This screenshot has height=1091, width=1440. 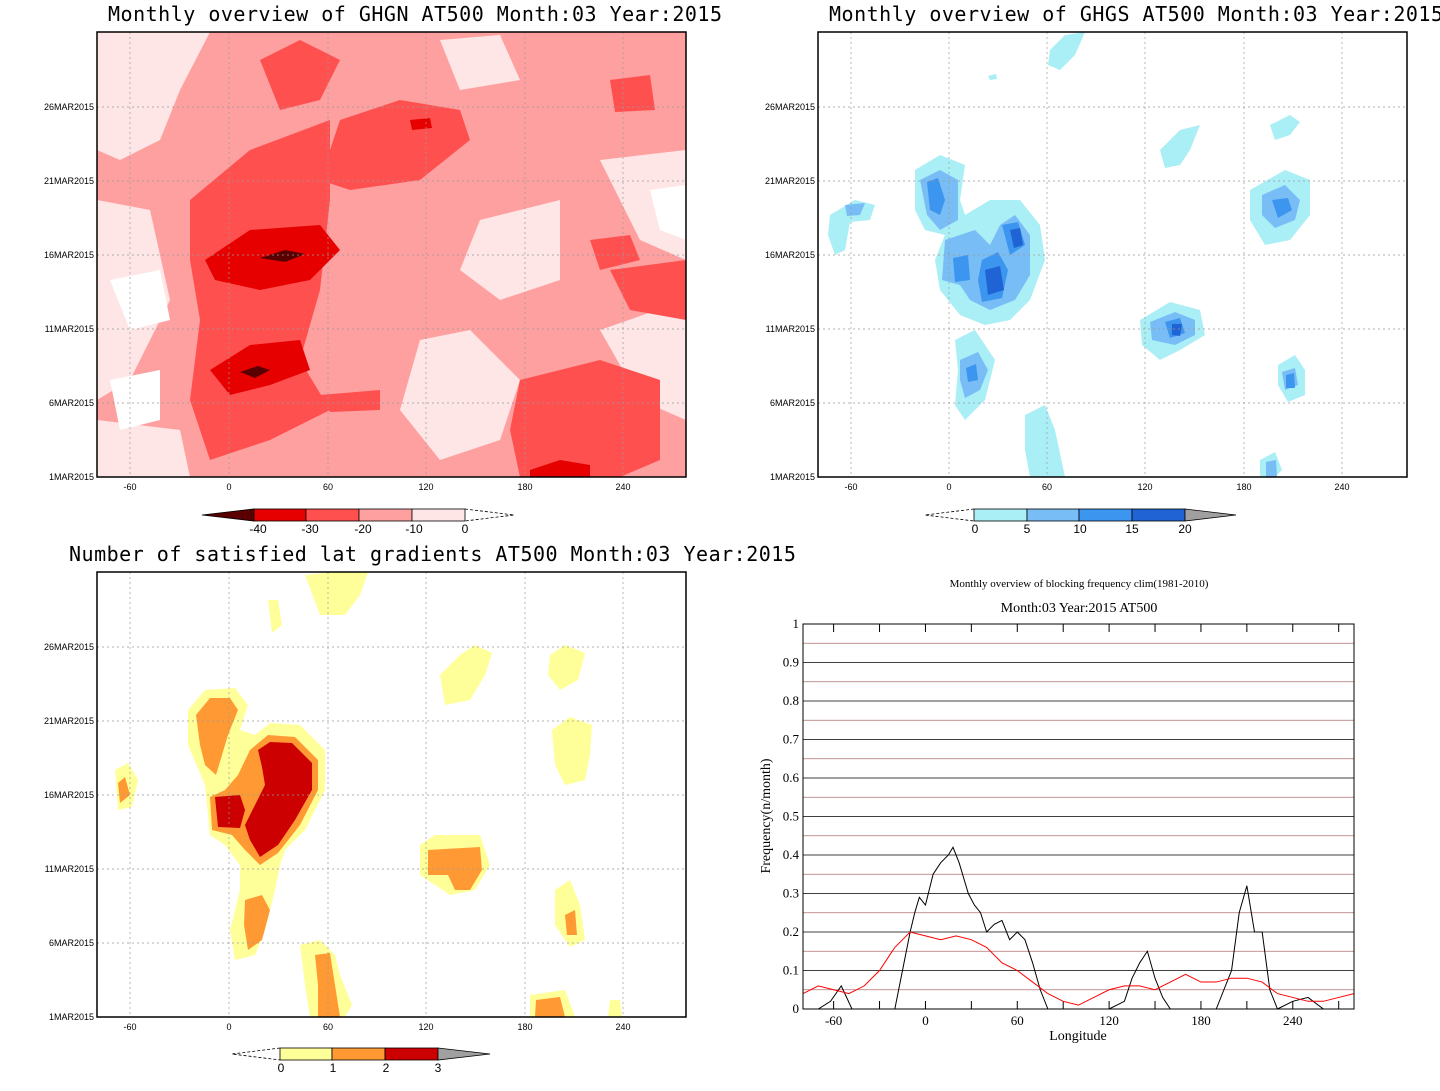 What do you see at coordinates (69, 181) in the screenshot?
I see `ghgn-ytick: 21MAR2015` at bounding box center [69, 181].